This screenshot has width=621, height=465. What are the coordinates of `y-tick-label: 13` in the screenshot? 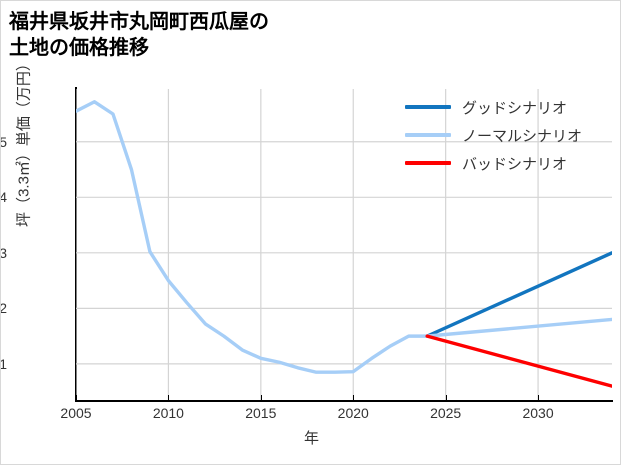 It's located at (4, 253).